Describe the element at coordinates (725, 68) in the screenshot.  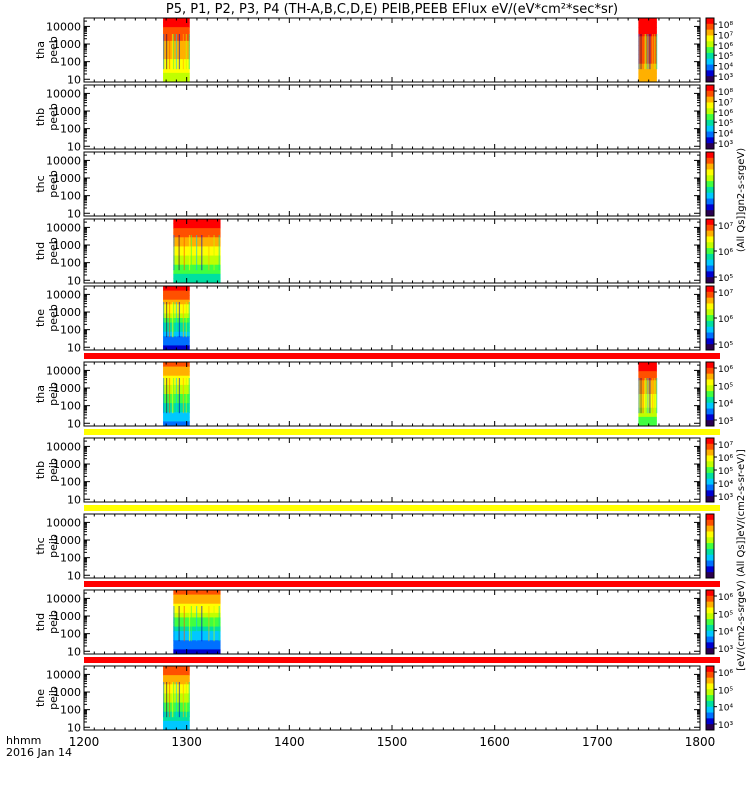
I see `colorbar-tick-label: 10⁴` at that location.